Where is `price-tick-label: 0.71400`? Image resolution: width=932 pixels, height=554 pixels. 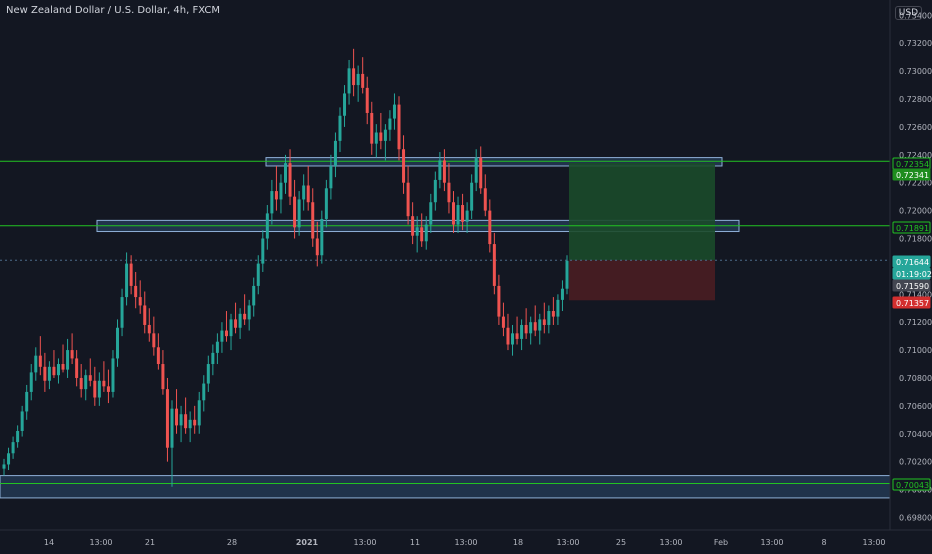 price-tick-label: 0.71400 is located at coordinates (915, 294).